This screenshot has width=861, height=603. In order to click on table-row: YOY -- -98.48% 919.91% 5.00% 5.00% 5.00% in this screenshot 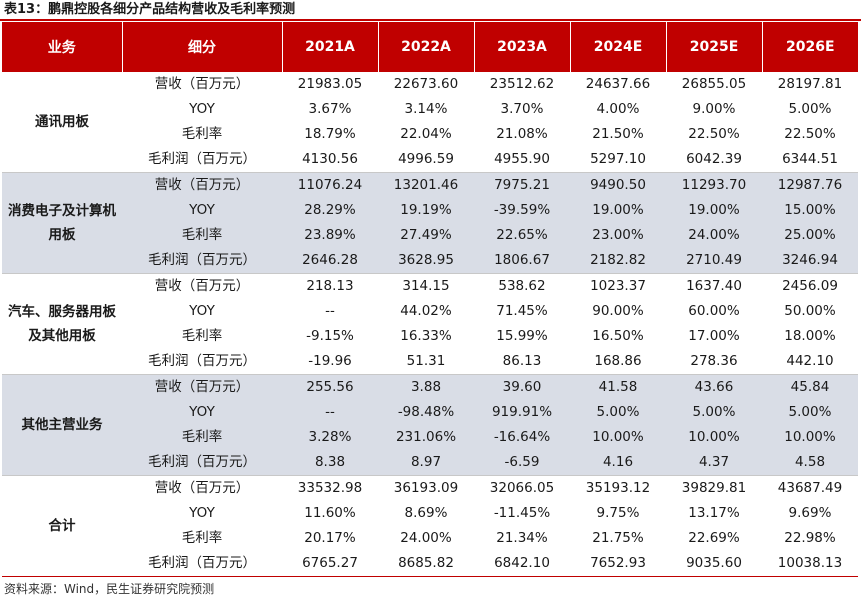, I will do `click(430, 412)`.